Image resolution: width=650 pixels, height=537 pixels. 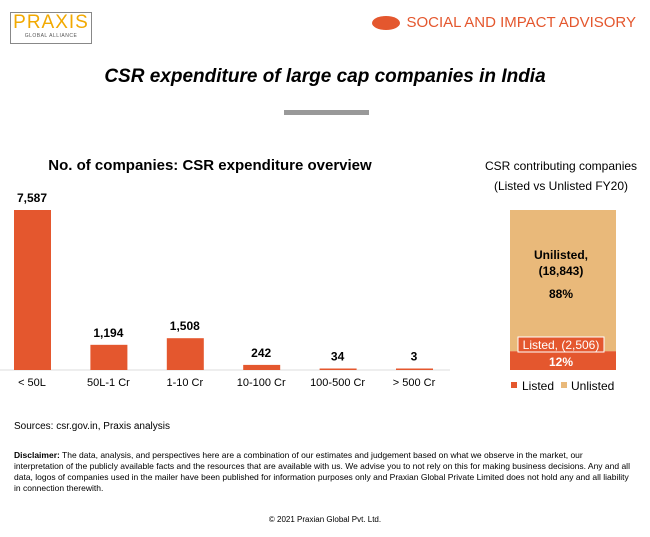 I want to click on tick-label-0: < 50L, so click(x=32, y=383).